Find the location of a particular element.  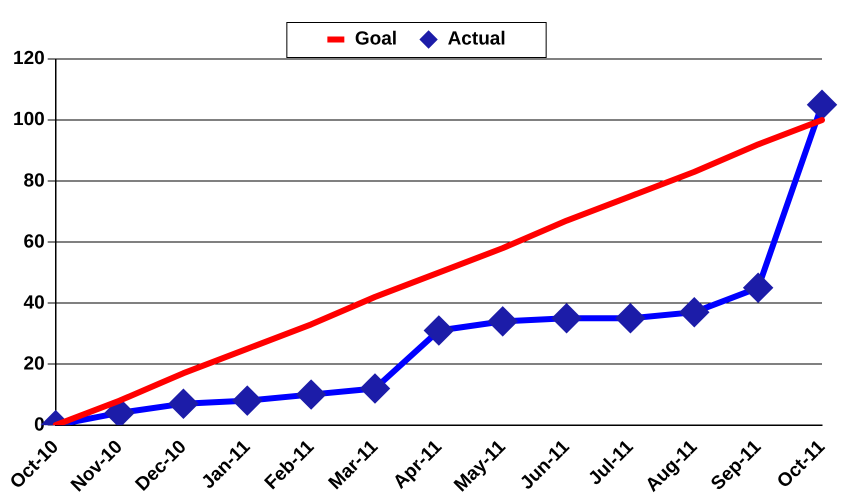

legend-label: Actual is located at coordinates (477, 39).